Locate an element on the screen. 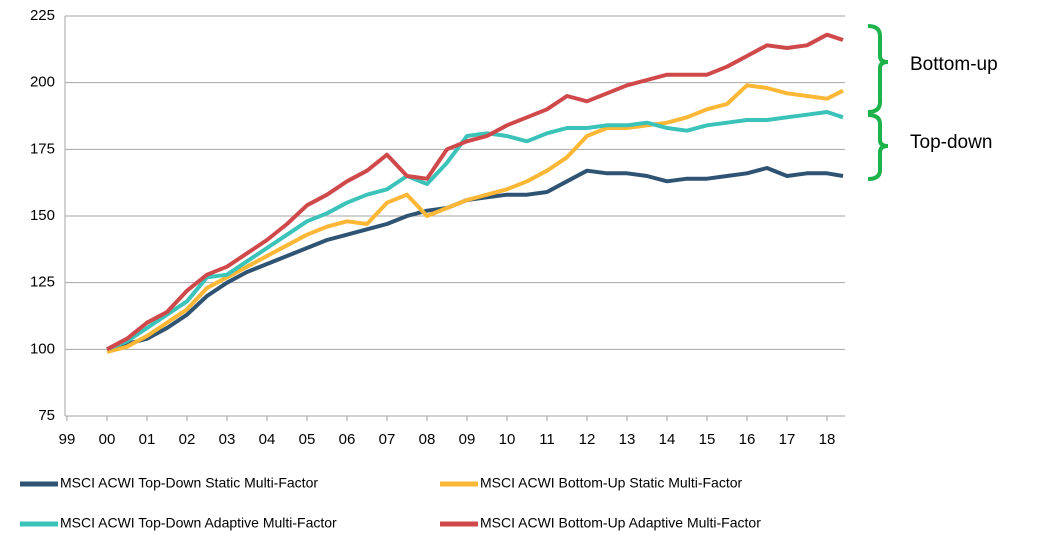 This screenshot has width=1044, height=542. x-tick-label: 11 is located at coordinates (547, 439).